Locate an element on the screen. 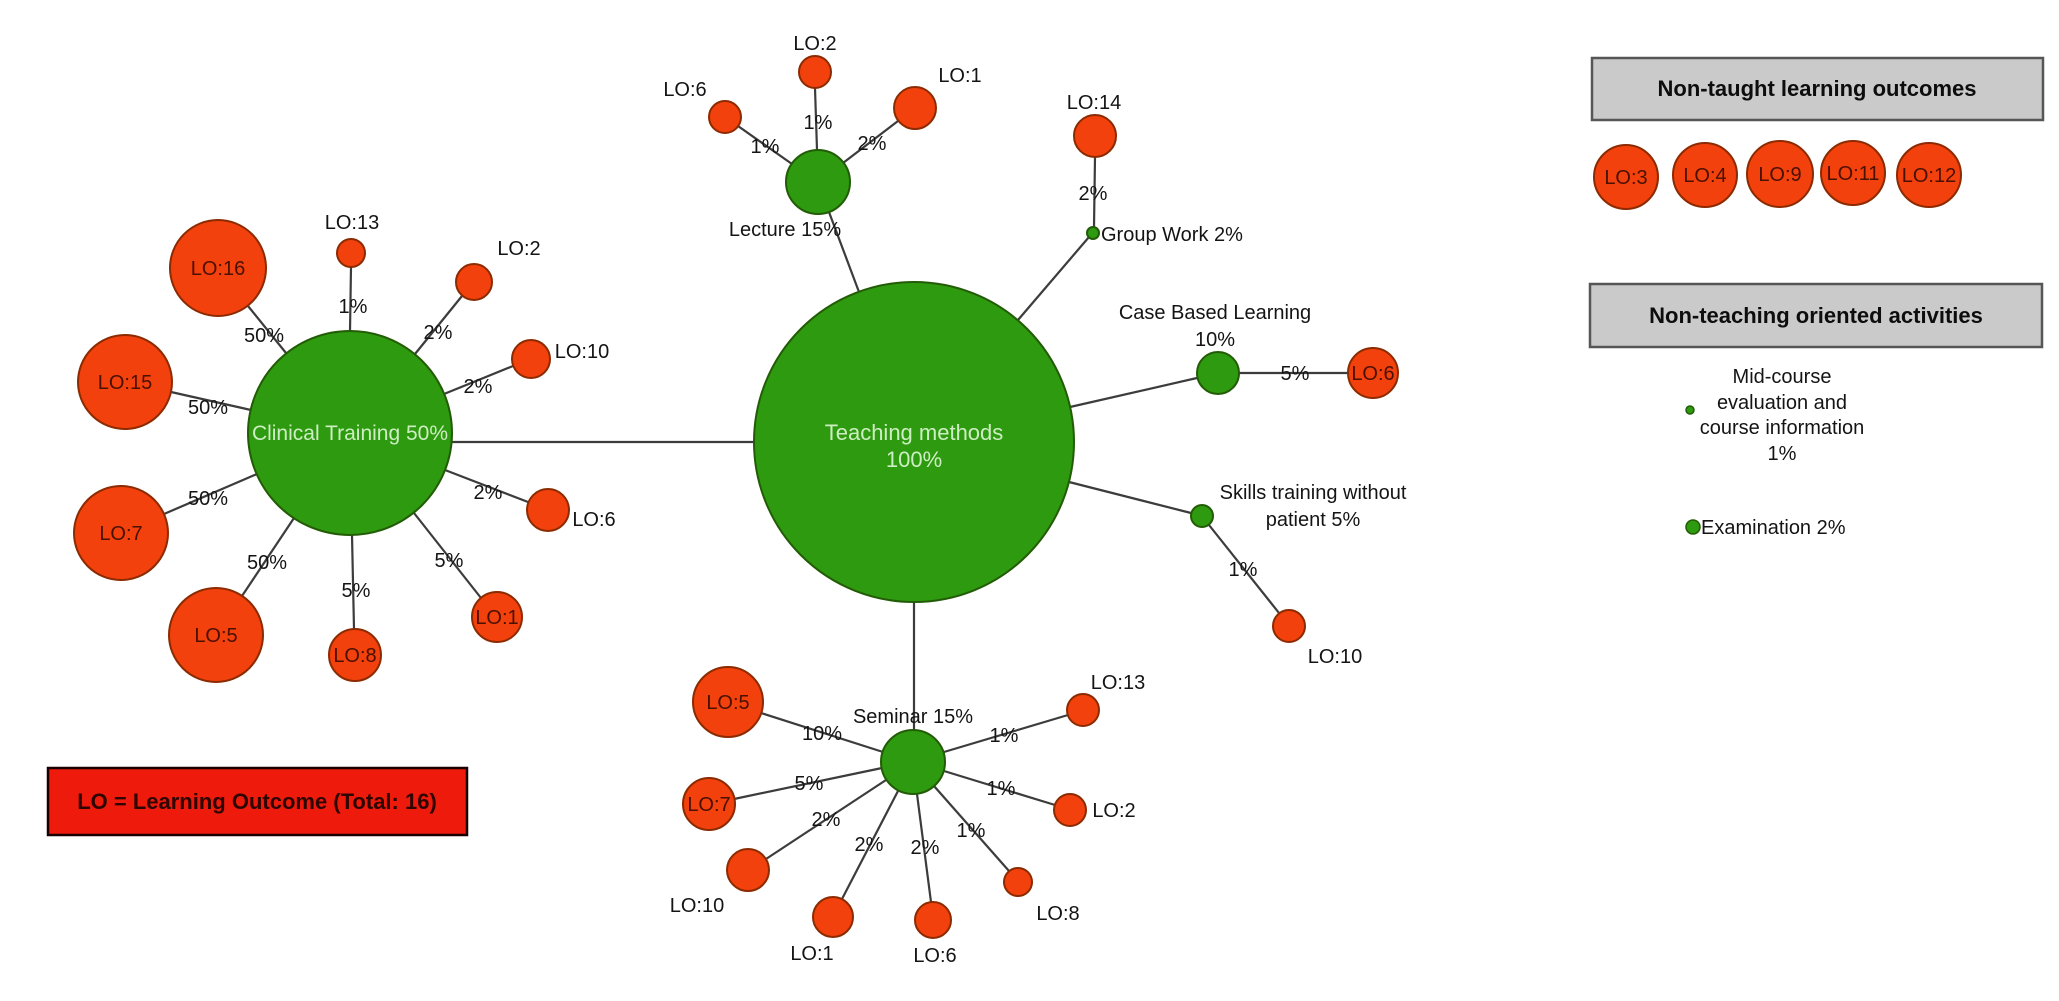  non-taught-label-lo-4: LO:4 is located at coordinates (1704, 176).